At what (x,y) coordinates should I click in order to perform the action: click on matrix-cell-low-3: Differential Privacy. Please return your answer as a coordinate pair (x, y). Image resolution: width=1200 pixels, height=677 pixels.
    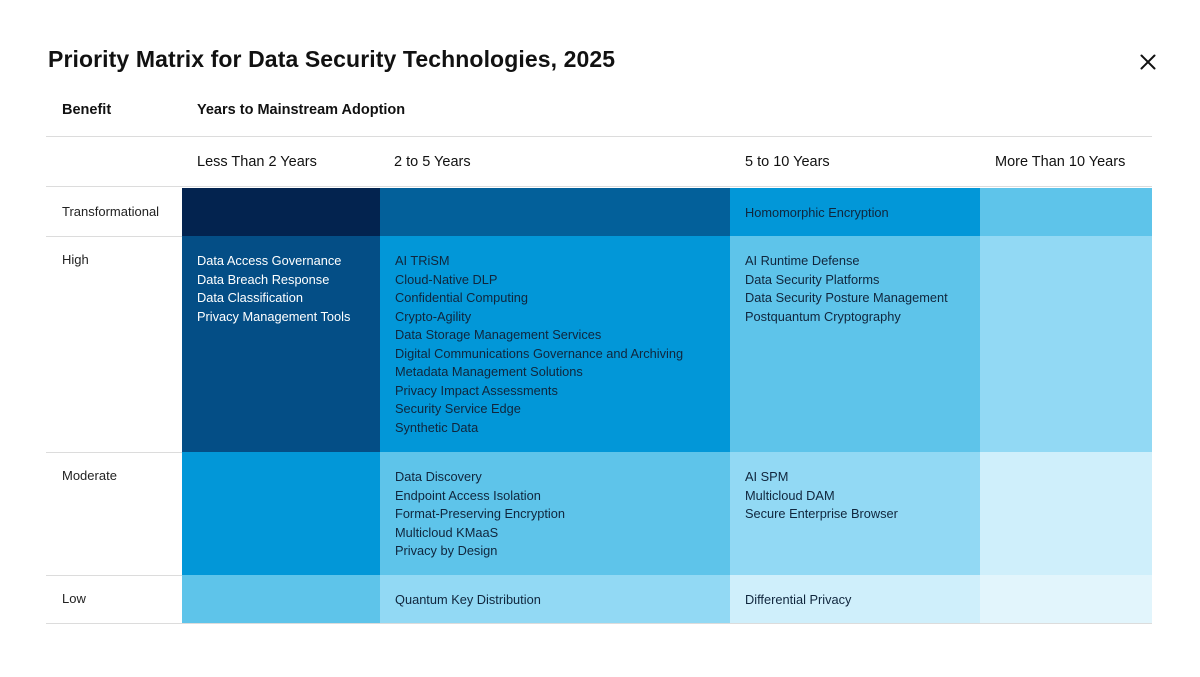
    Looking at the image, I should click on (855, 599).